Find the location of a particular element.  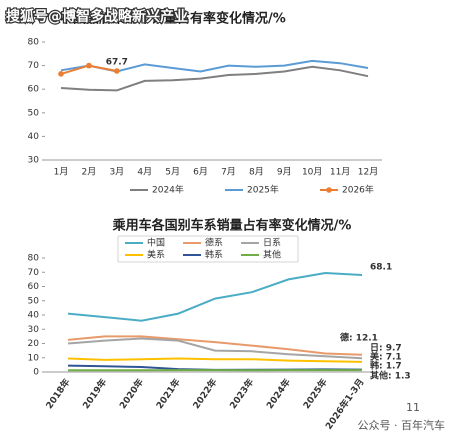

legend-label: 其他 is located at coordinates (272, 255).